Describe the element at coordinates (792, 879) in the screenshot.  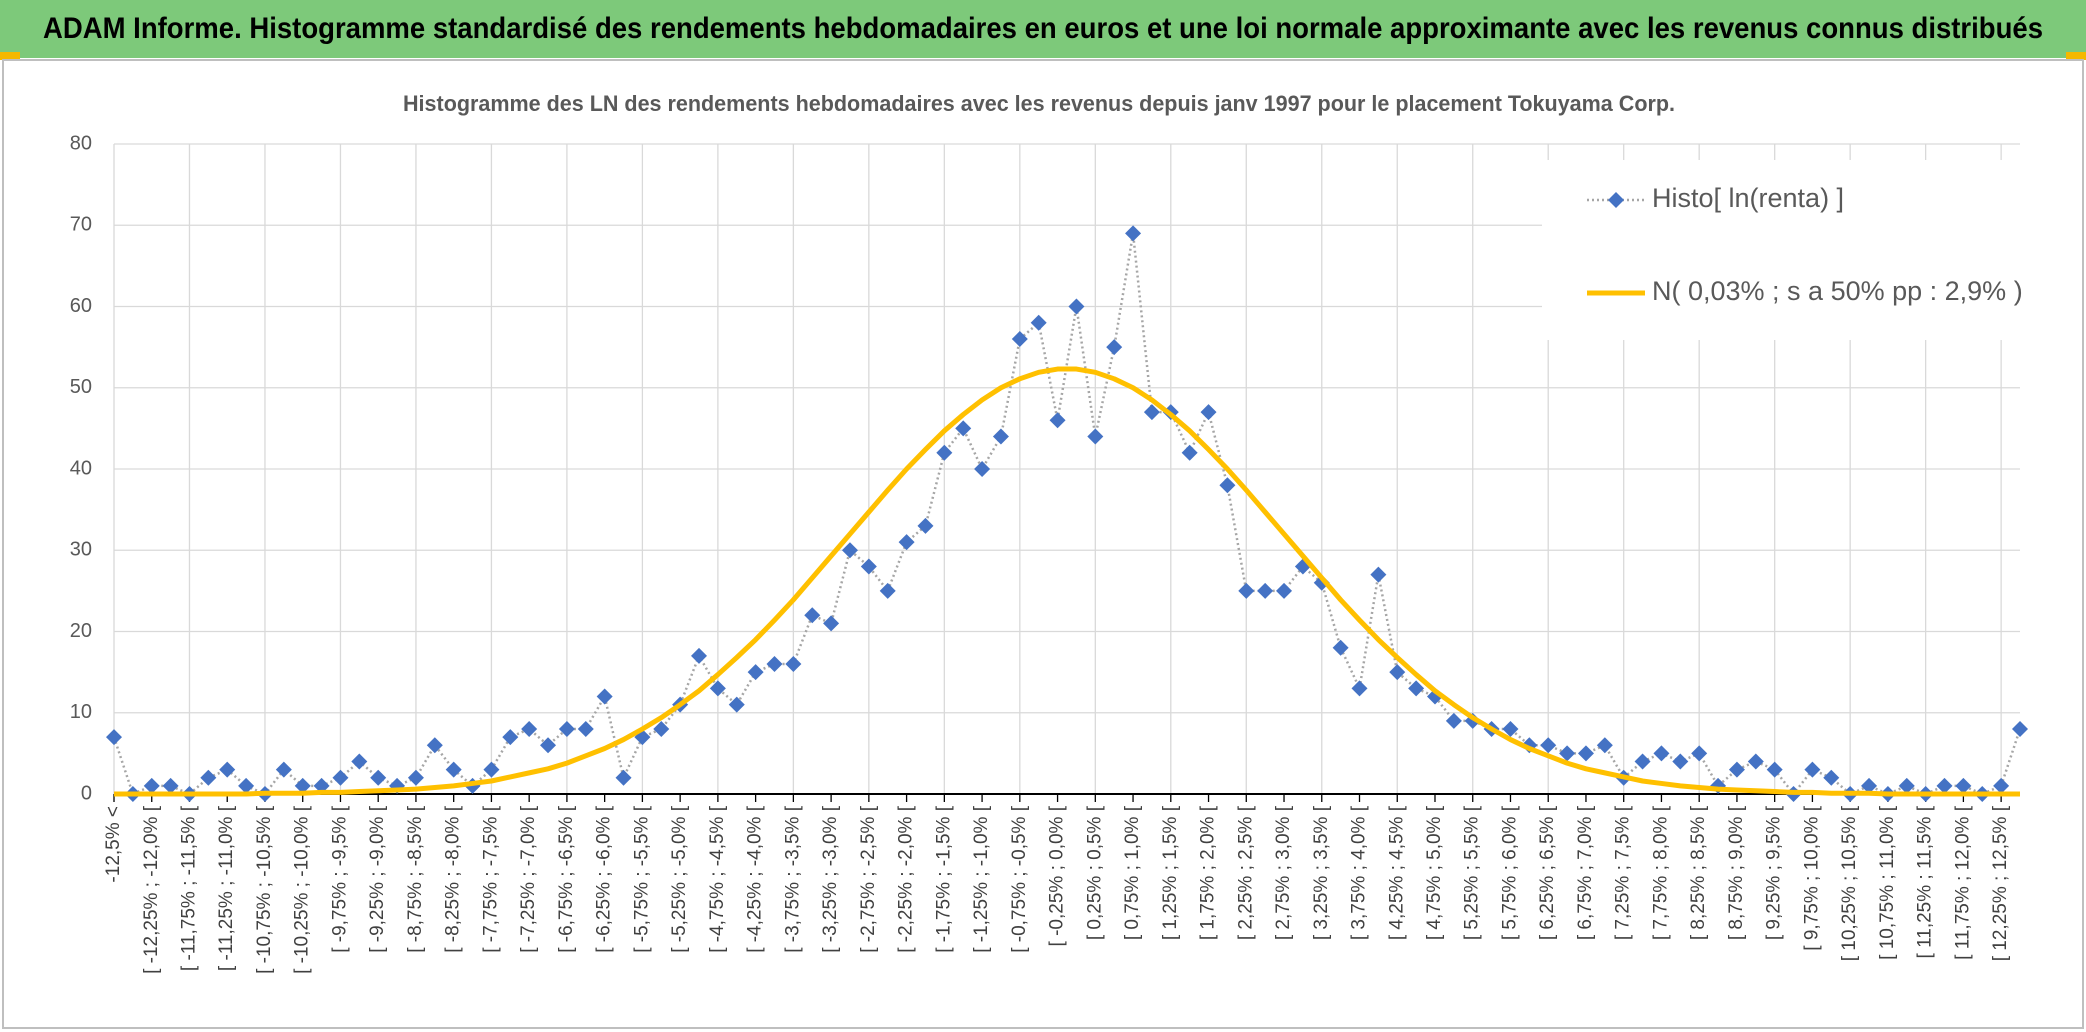
I see `x-tick-label: [ -3,75% ; -3,5% [` at that location.